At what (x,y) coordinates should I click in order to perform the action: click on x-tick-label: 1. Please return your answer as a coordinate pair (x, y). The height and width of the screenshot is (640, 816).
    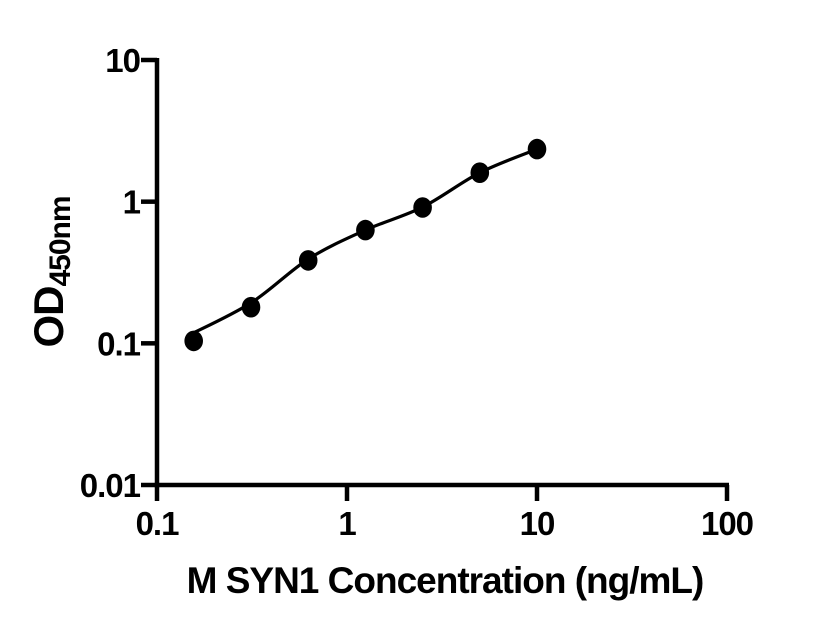
    Looking at the image, I should click on (347, 523).